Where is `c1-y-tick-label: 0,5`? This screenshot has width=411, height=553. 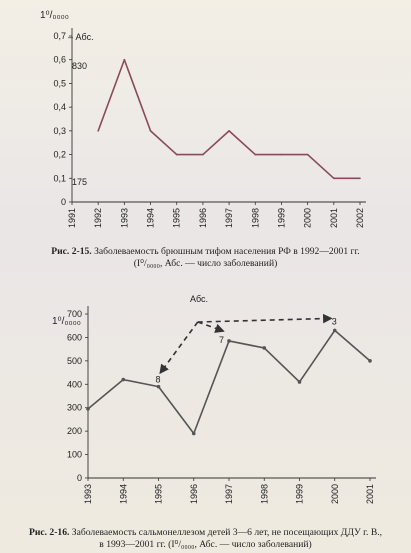 c1-y-tick-label: 0,5 is located at coordinates (59, 83).